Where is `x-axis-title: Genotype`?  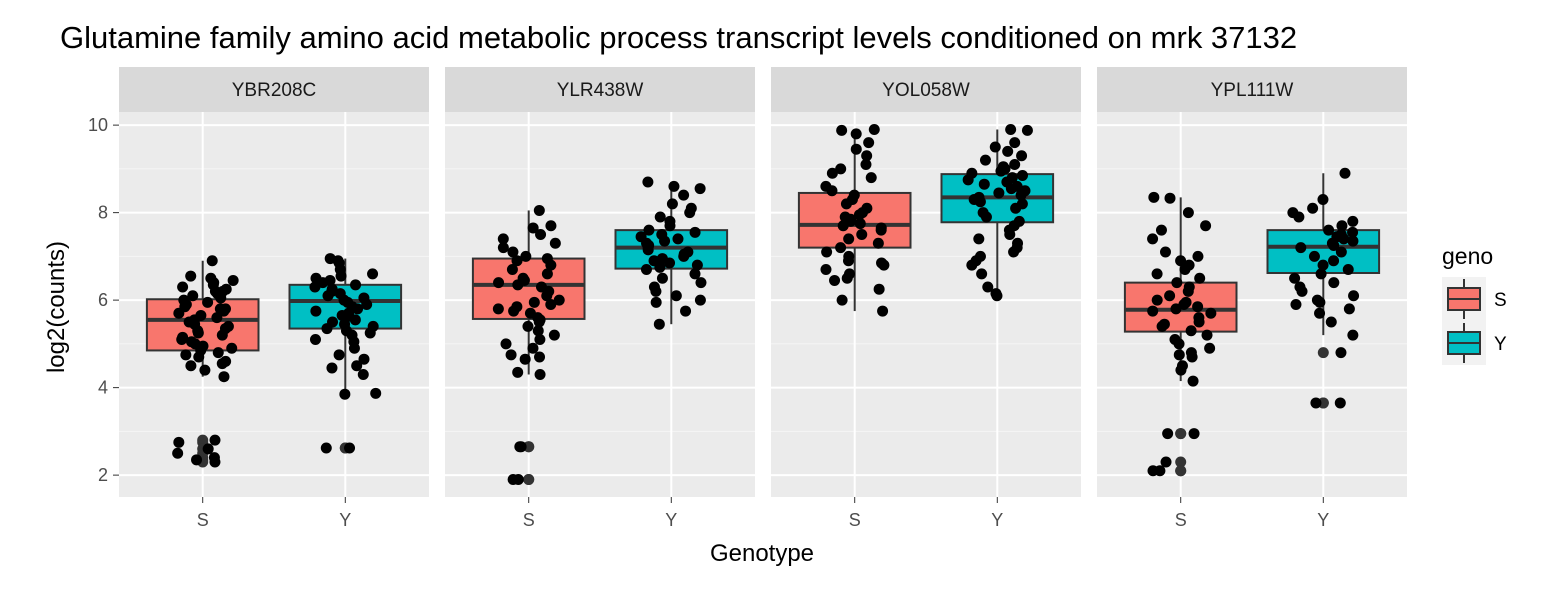
x-axis-title: Genotype is located at coordinates (762, 553).